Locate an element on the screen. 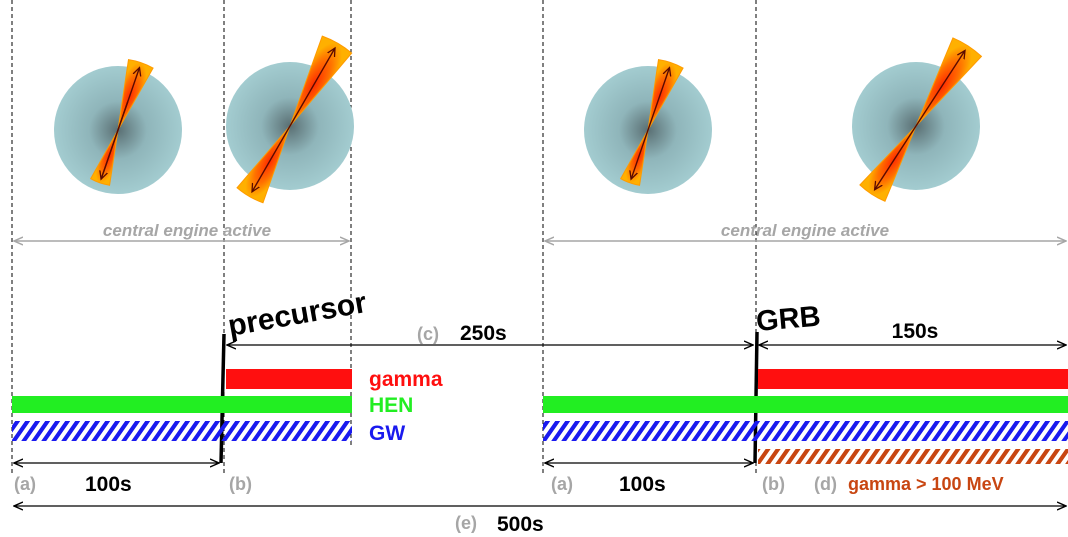 This screenshot has width=1068, height=537. label-b-left: (b) is located at coordinates (240, 484).